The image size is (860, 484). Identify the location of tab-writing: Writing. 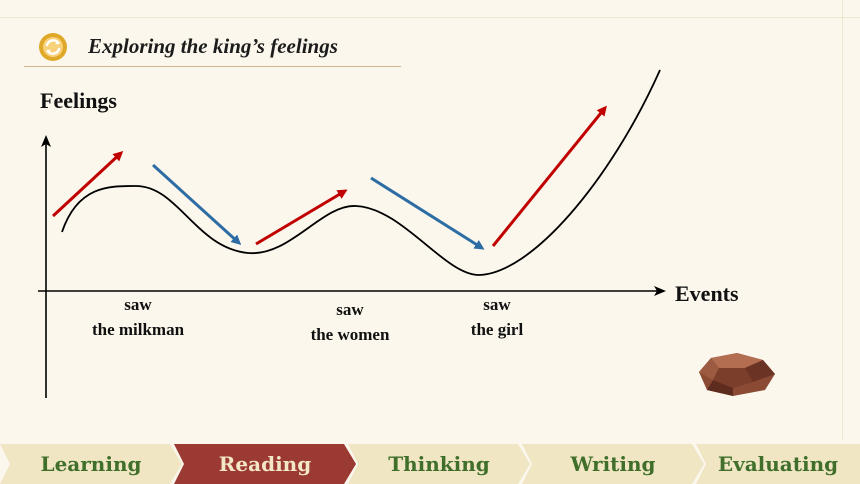
(613, 464).